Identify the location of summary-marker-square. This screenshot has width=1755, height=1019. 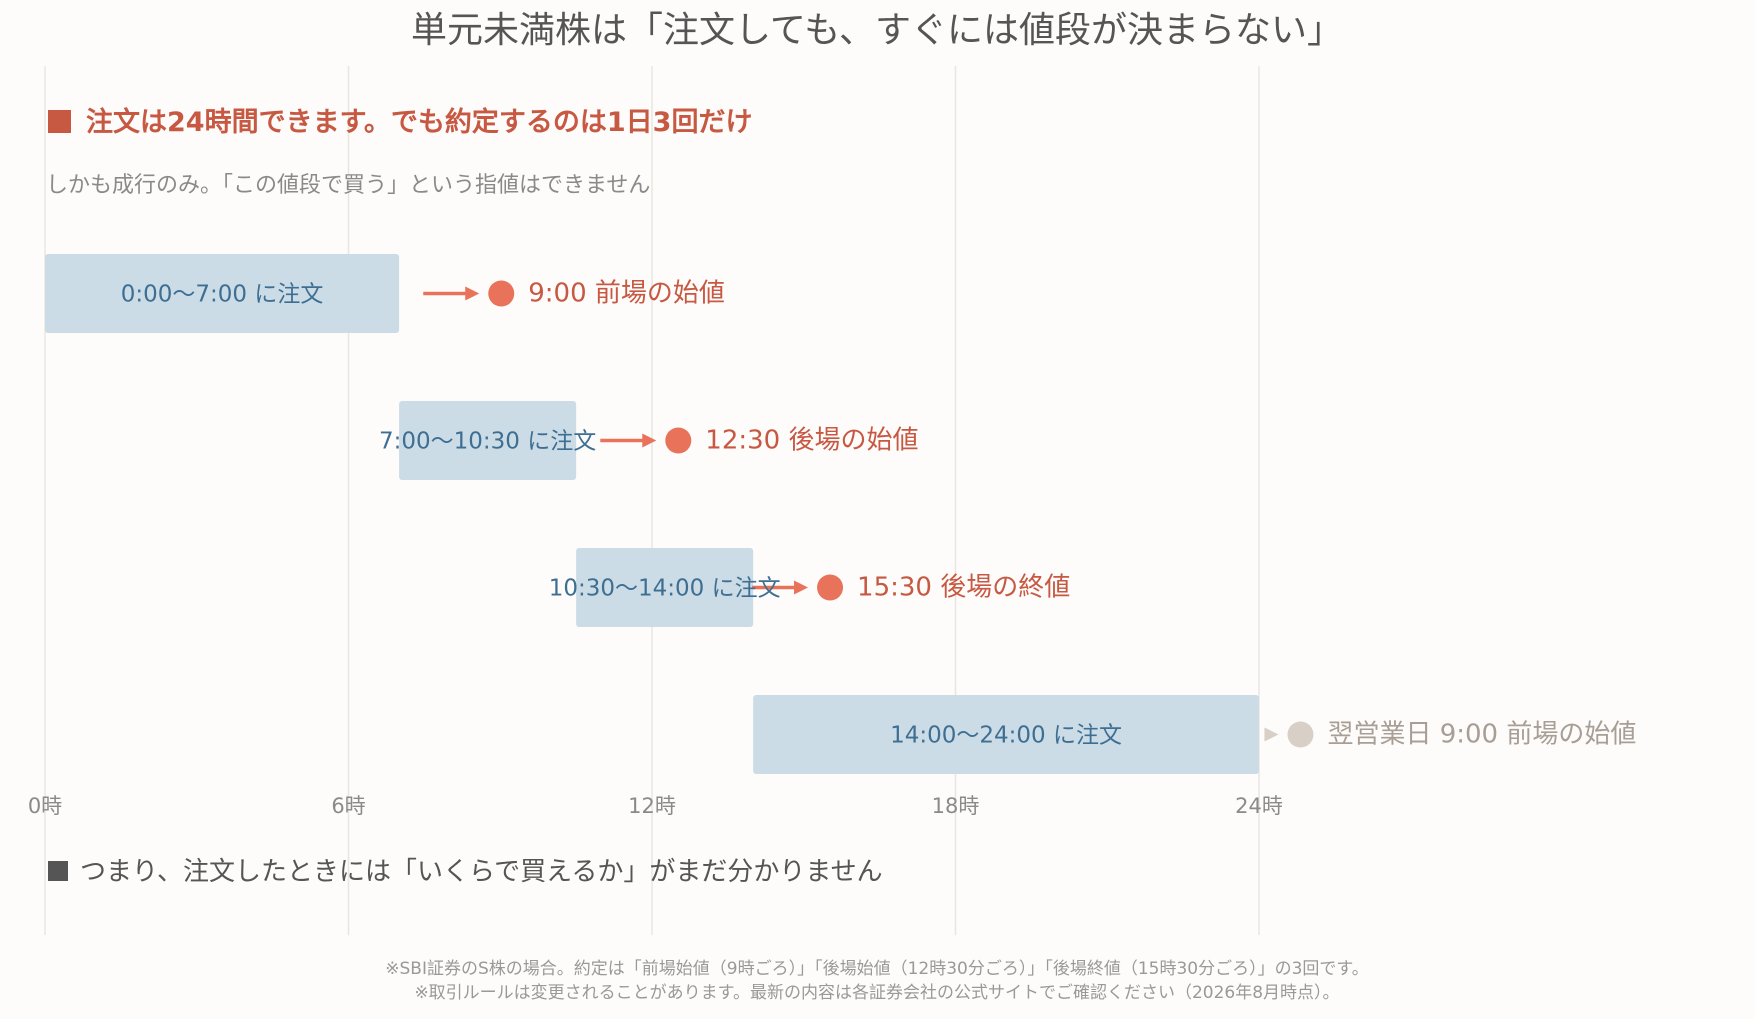
(58, 871).